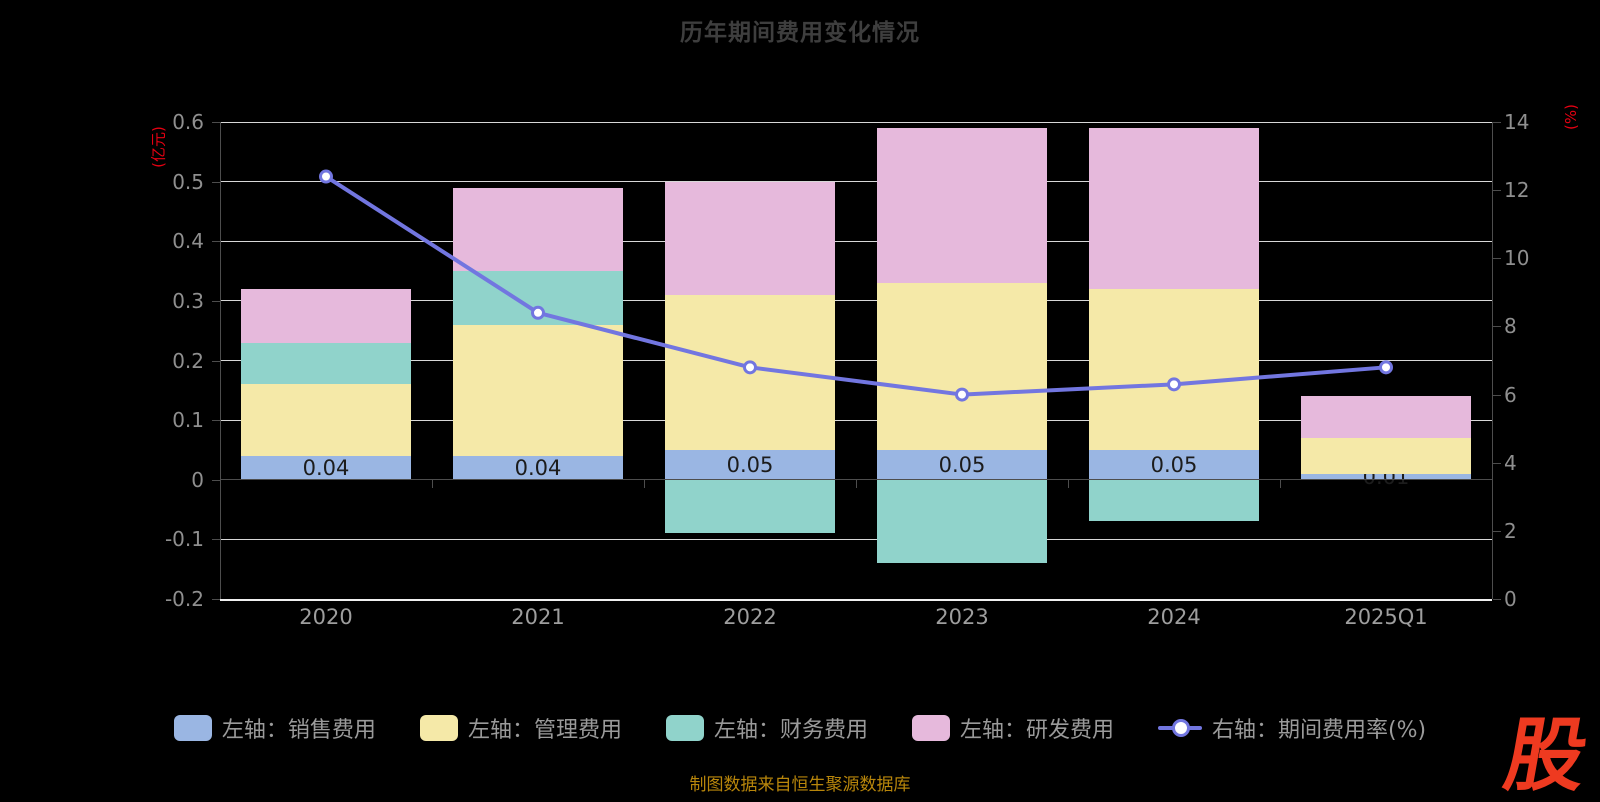 The image size is (1600, 802). What do you see at coordinates (1510, 530) in the screenshot?
I see `right-axis-tick-label: 2` at bounding box center [1510, 530].